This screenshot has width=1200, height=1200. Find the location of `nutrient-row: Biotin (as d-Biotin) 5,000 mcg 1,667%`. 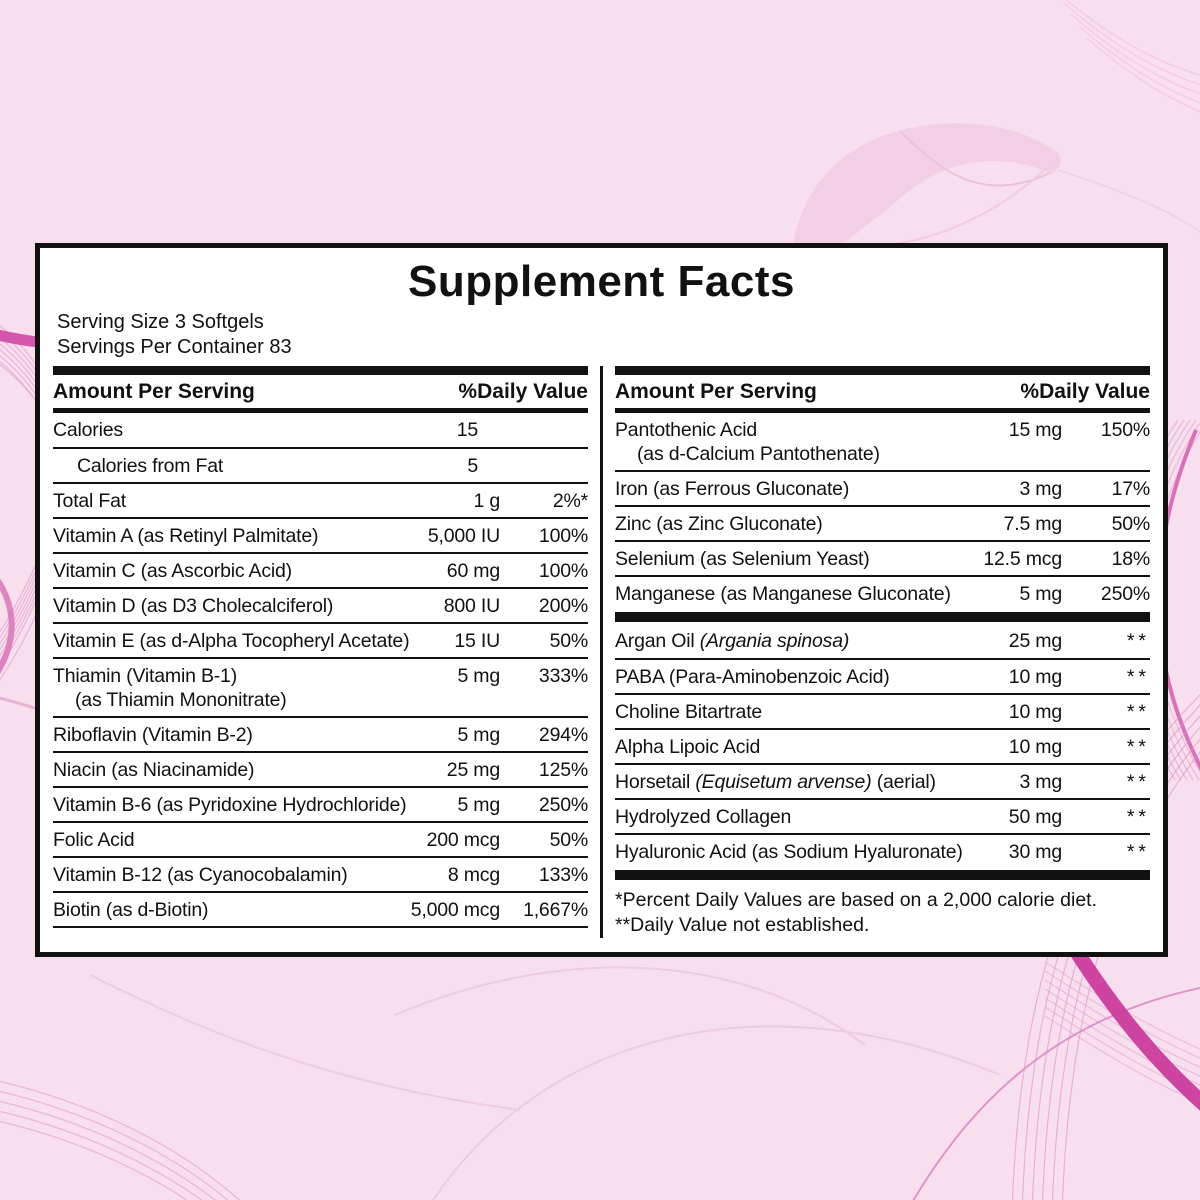

nutrient-row: Biotin (as d-Biotin) 5,000 mcg 1,667% is located at coordinates (320, 908).